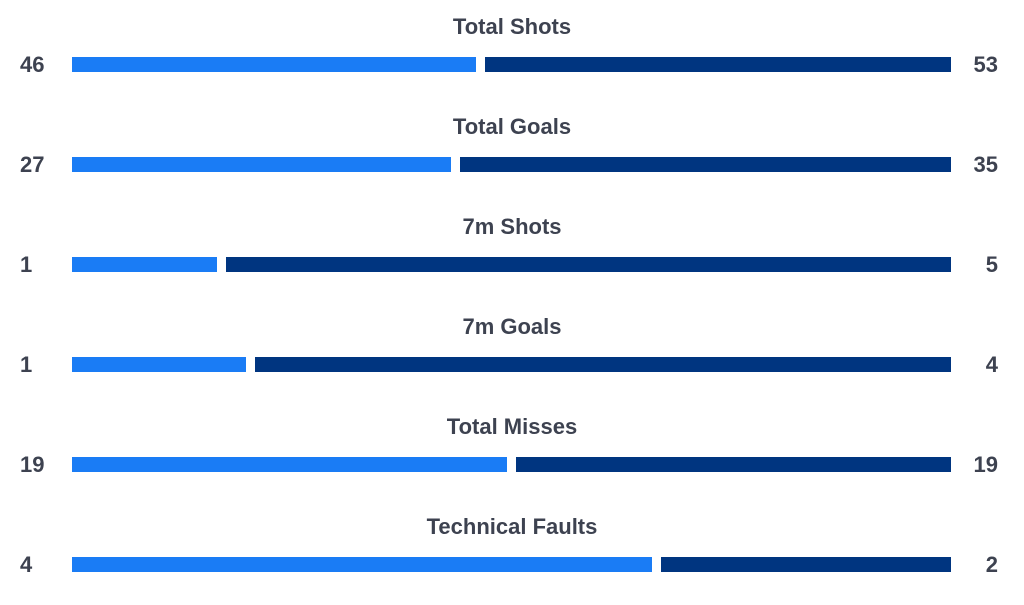 This screenshot has height=605, width=1024. I want to click on left-value-label: 46, so click(32, 64).